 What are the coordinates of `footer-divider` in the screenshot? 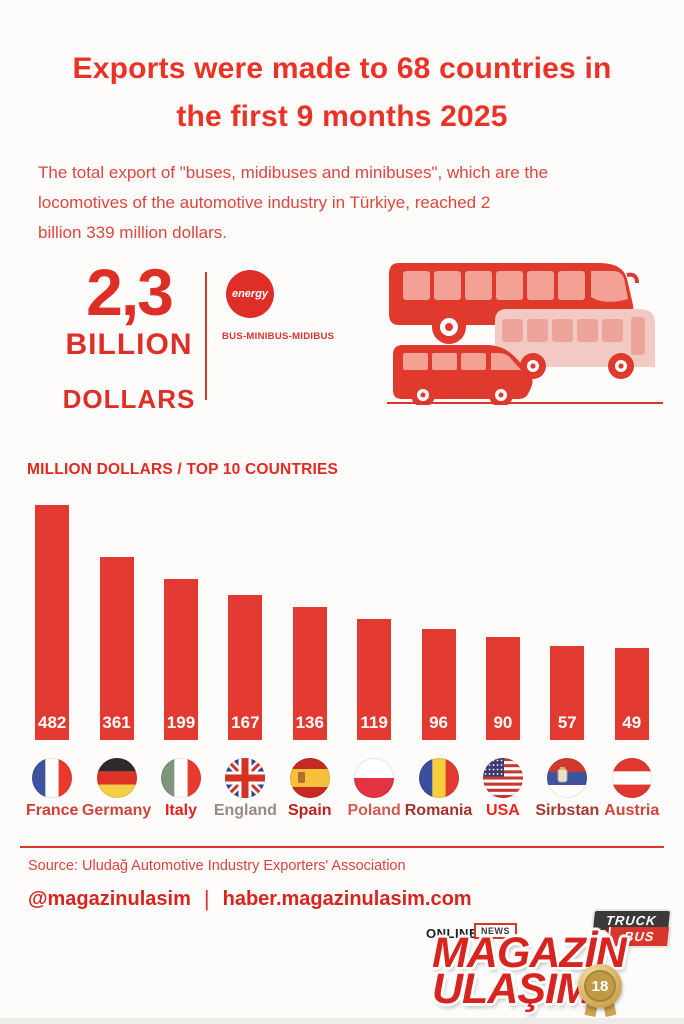 It's located at (342, 847).